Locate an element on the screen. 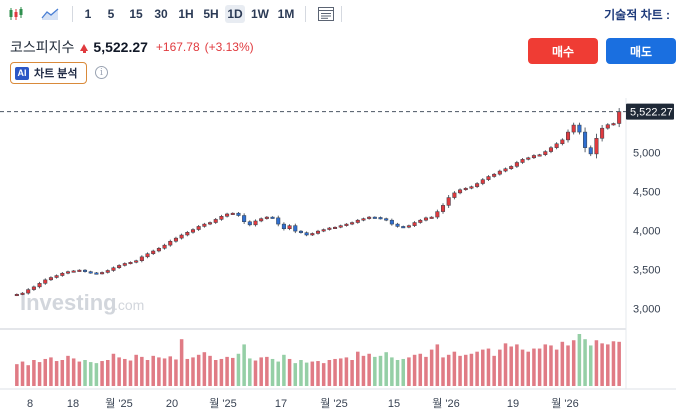 This screenshot has height=414, width=676. x-tick-label: 17 is located at coordinates (281, 404).